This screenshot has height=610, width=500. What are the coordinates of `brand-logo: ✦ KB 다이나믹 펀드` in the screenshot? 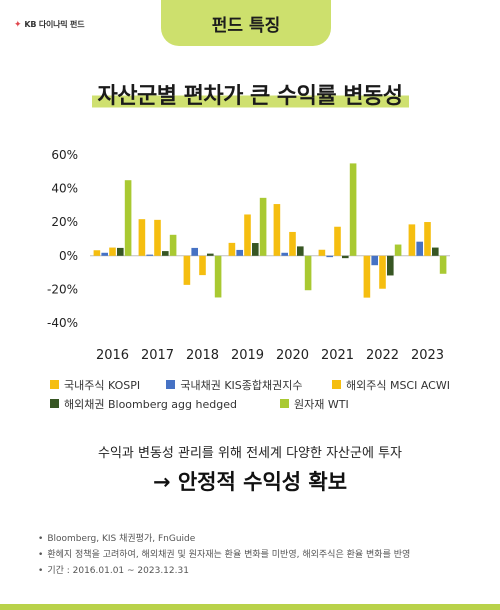 It's located at (49, 24).